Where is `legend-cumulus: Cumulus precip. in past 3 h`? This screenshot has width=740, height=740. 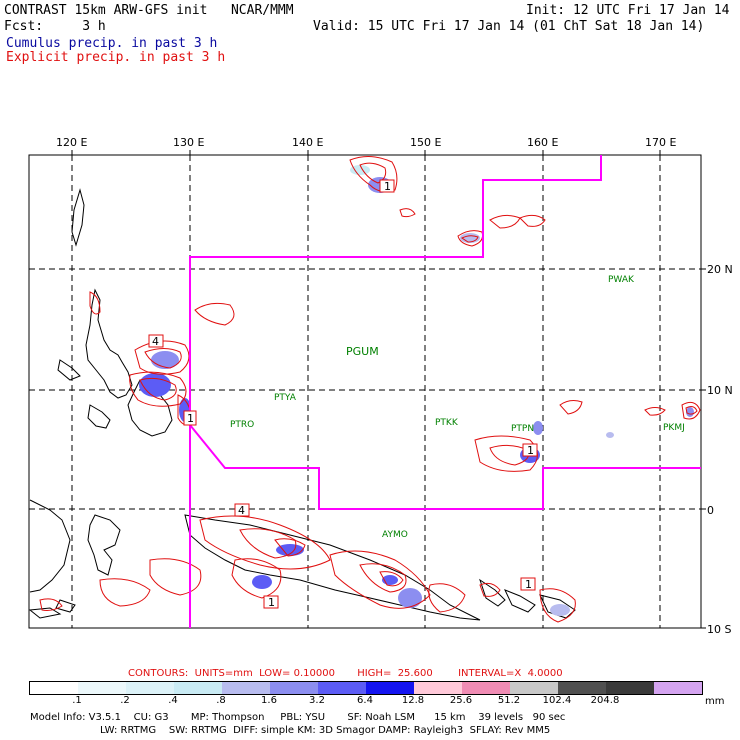 legend-cumulus: Cumulus precip. in past 3 h is located at coordinates (112, 43).